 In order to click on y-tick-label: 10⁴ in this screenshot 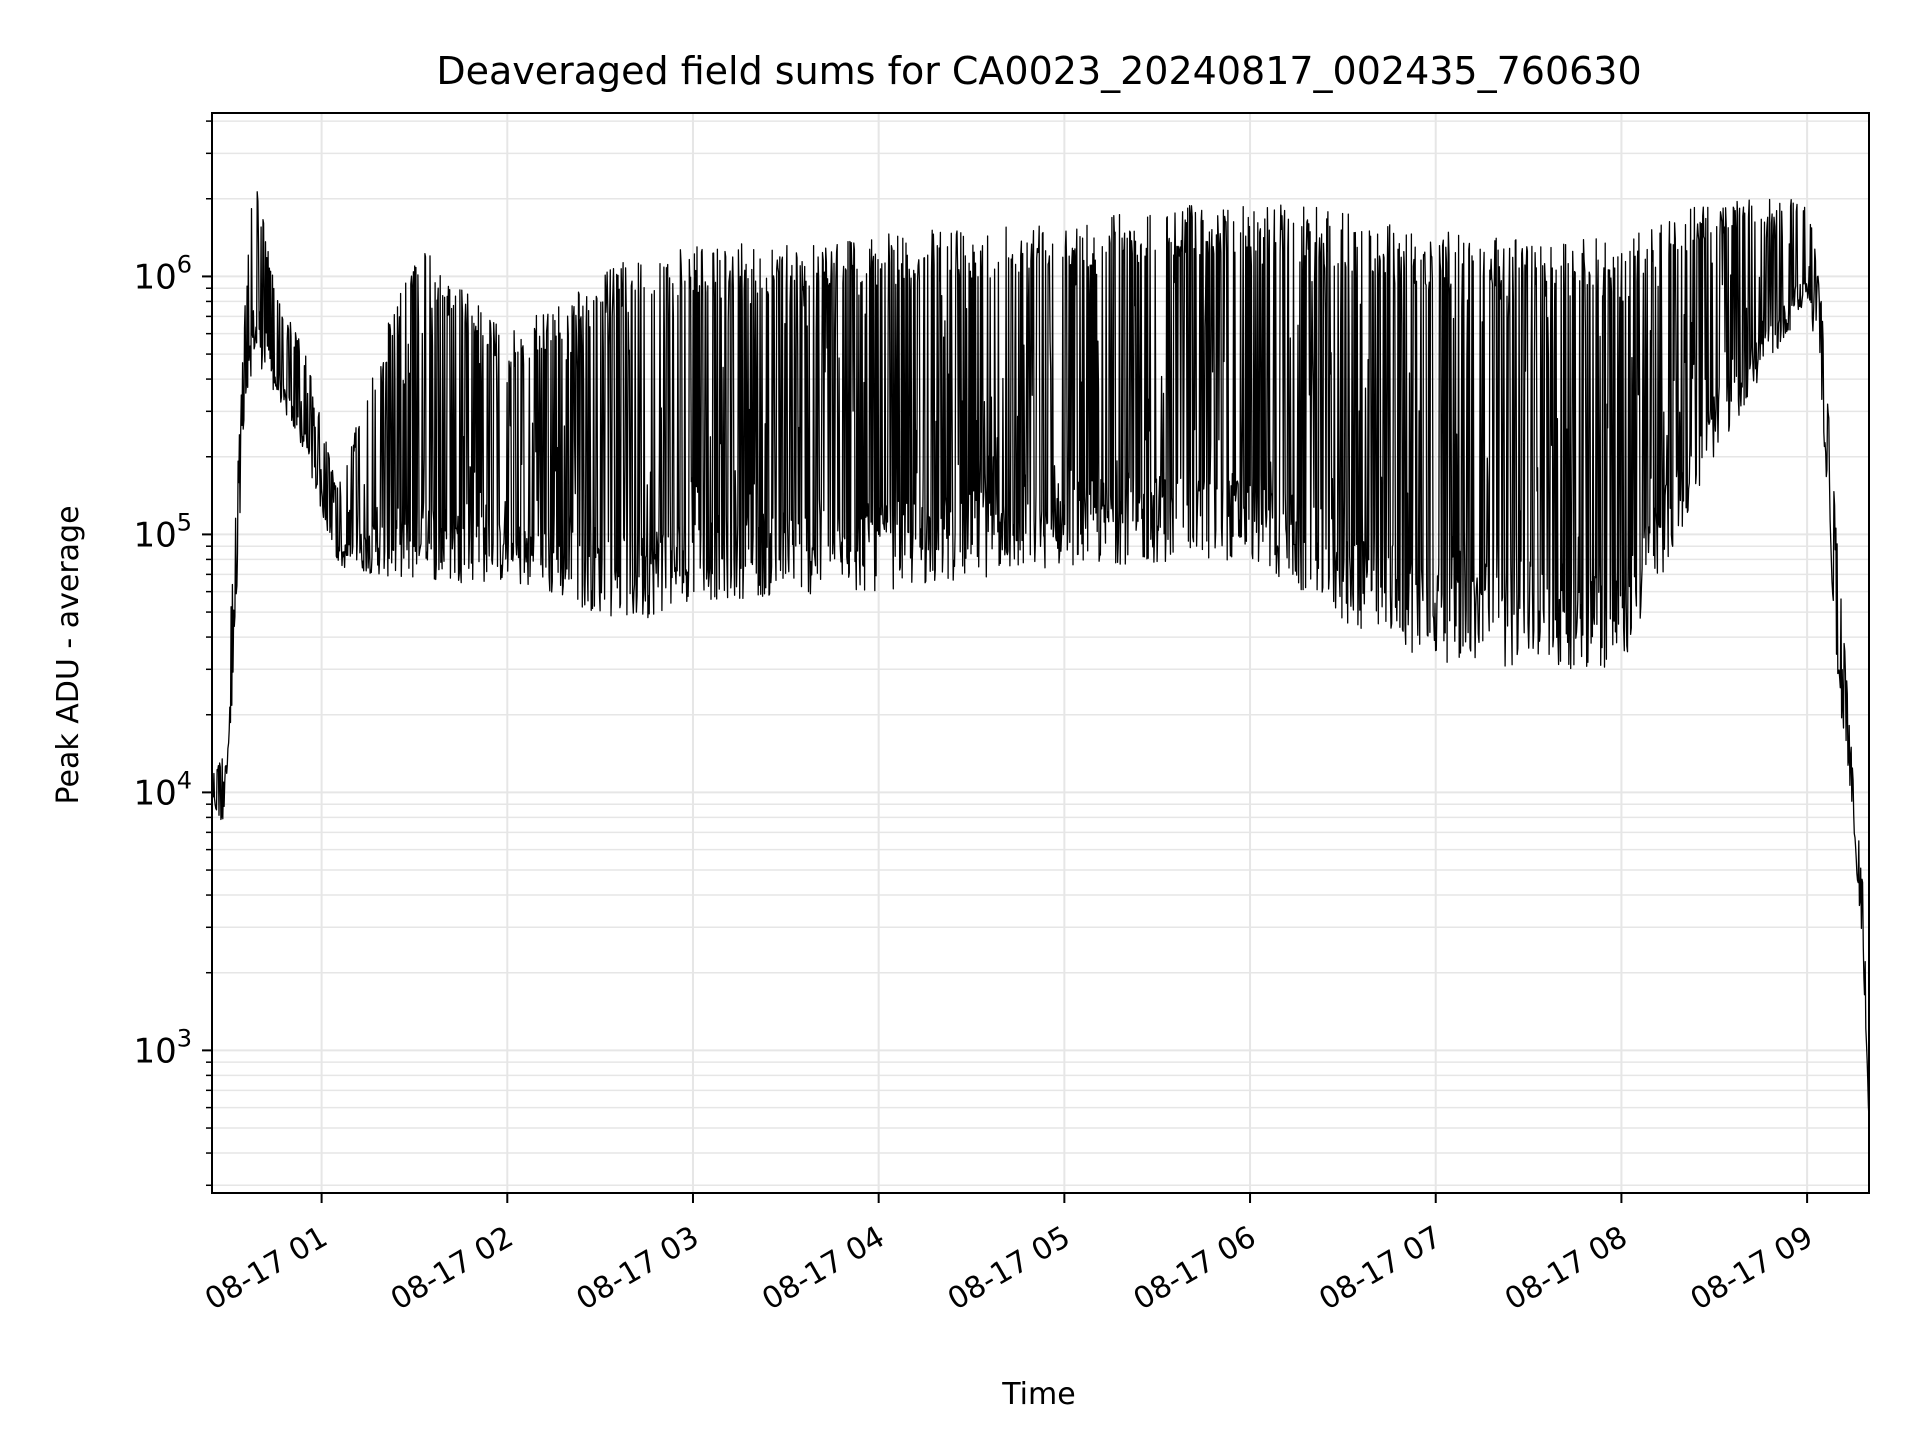, I will do `click(162, 789)`.